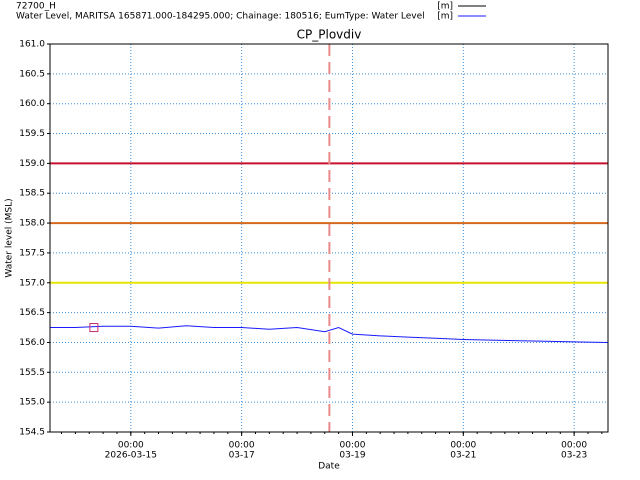 The width and height of the screenshot is (640, 480). What do you see at coordinates (242, 456) in the screenshot?
I see `x-tick-label: 03-17` at bounding box center [242, 456].